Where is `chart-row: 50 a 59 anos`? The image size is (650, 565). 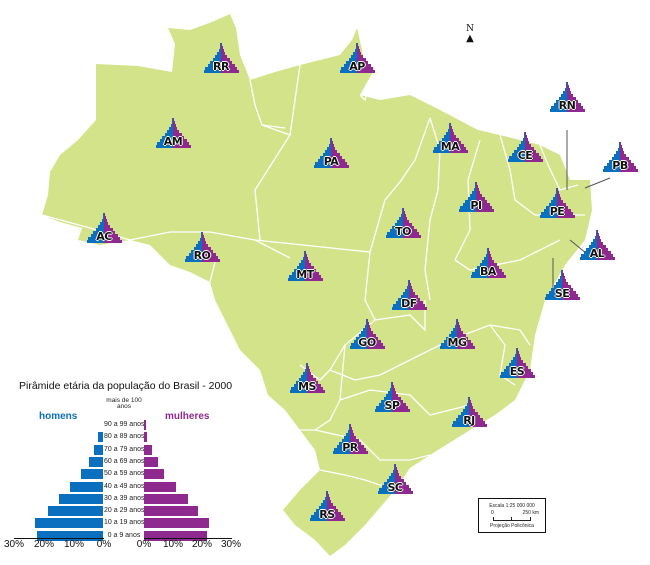
chart-row: 50 a 59 anos is located at coordinates (125, 474).